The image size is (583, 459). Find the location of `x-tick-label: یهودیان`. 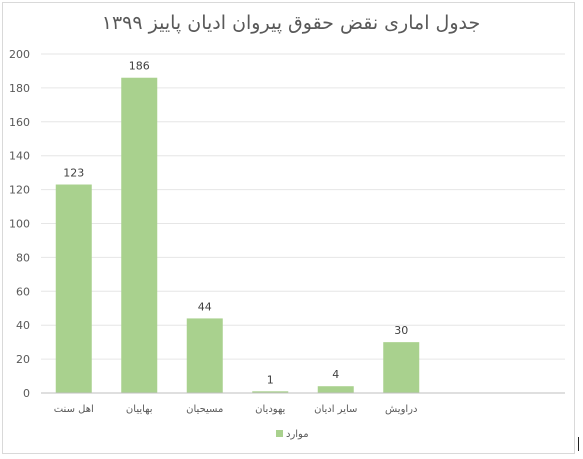

x-tick-label: یهودیان is located at coordinates (270, 409).